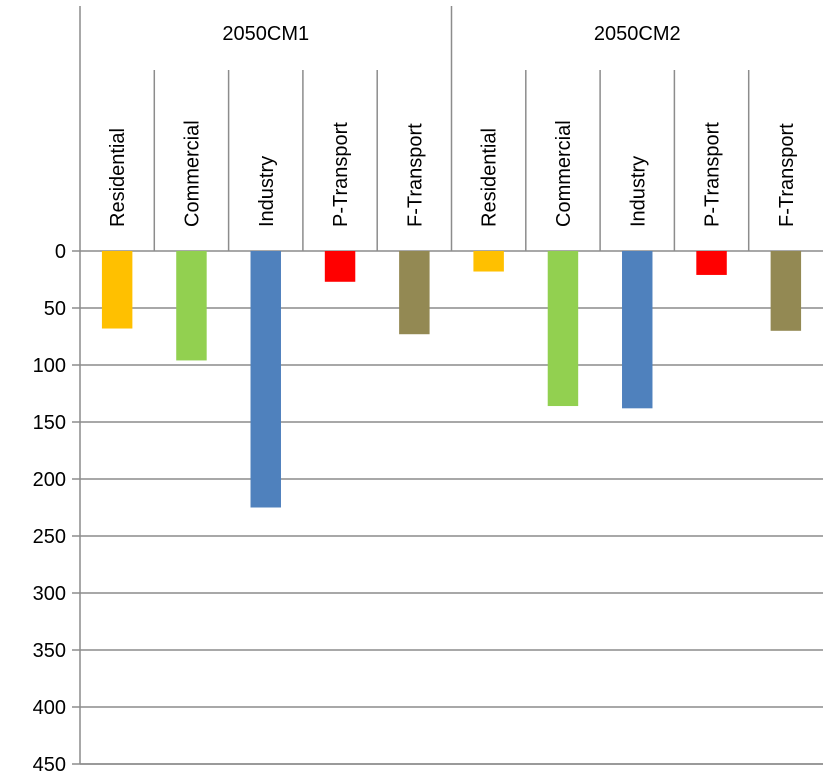 The height and width of the screenshot is (776, 823). What do you see at coordinates (55, 309) in the screenshot?
I see `y-tick-label: 50` at bounding box center [55, 309].